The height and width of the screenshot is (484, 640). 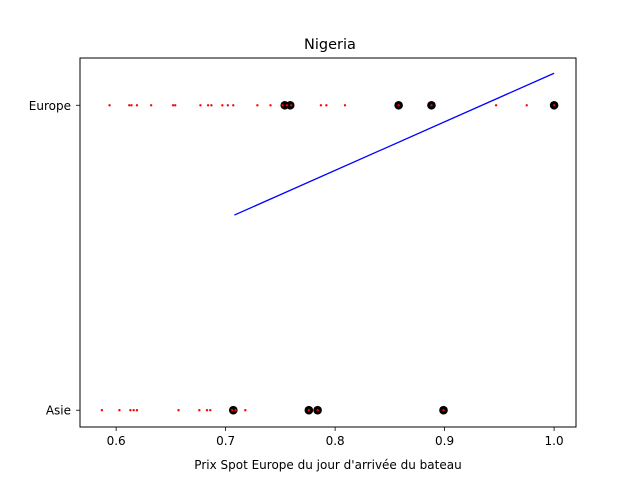 I want to click on x-axis-ticks: 0.6 0.7 0.8 0.9 1.0, so click(x=335, y=437).